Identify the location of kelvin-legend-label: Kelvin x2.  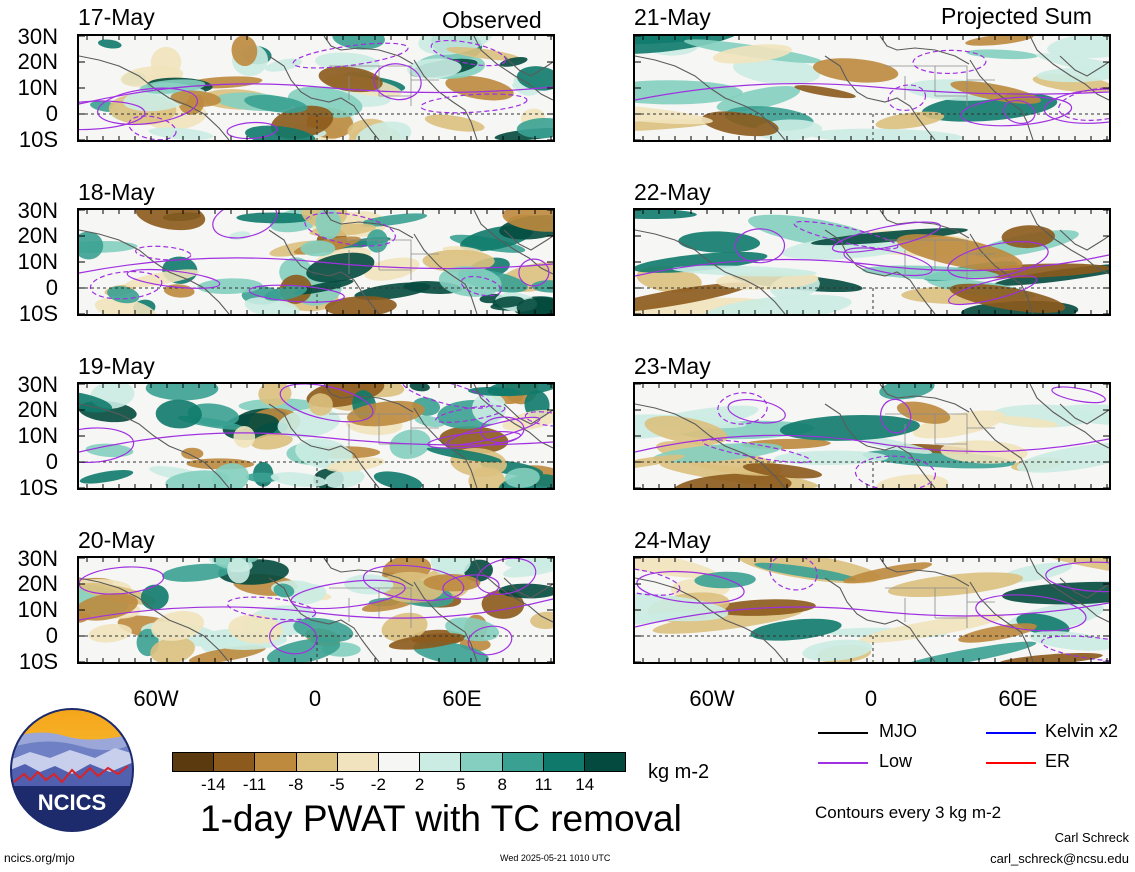
(1082, 731).